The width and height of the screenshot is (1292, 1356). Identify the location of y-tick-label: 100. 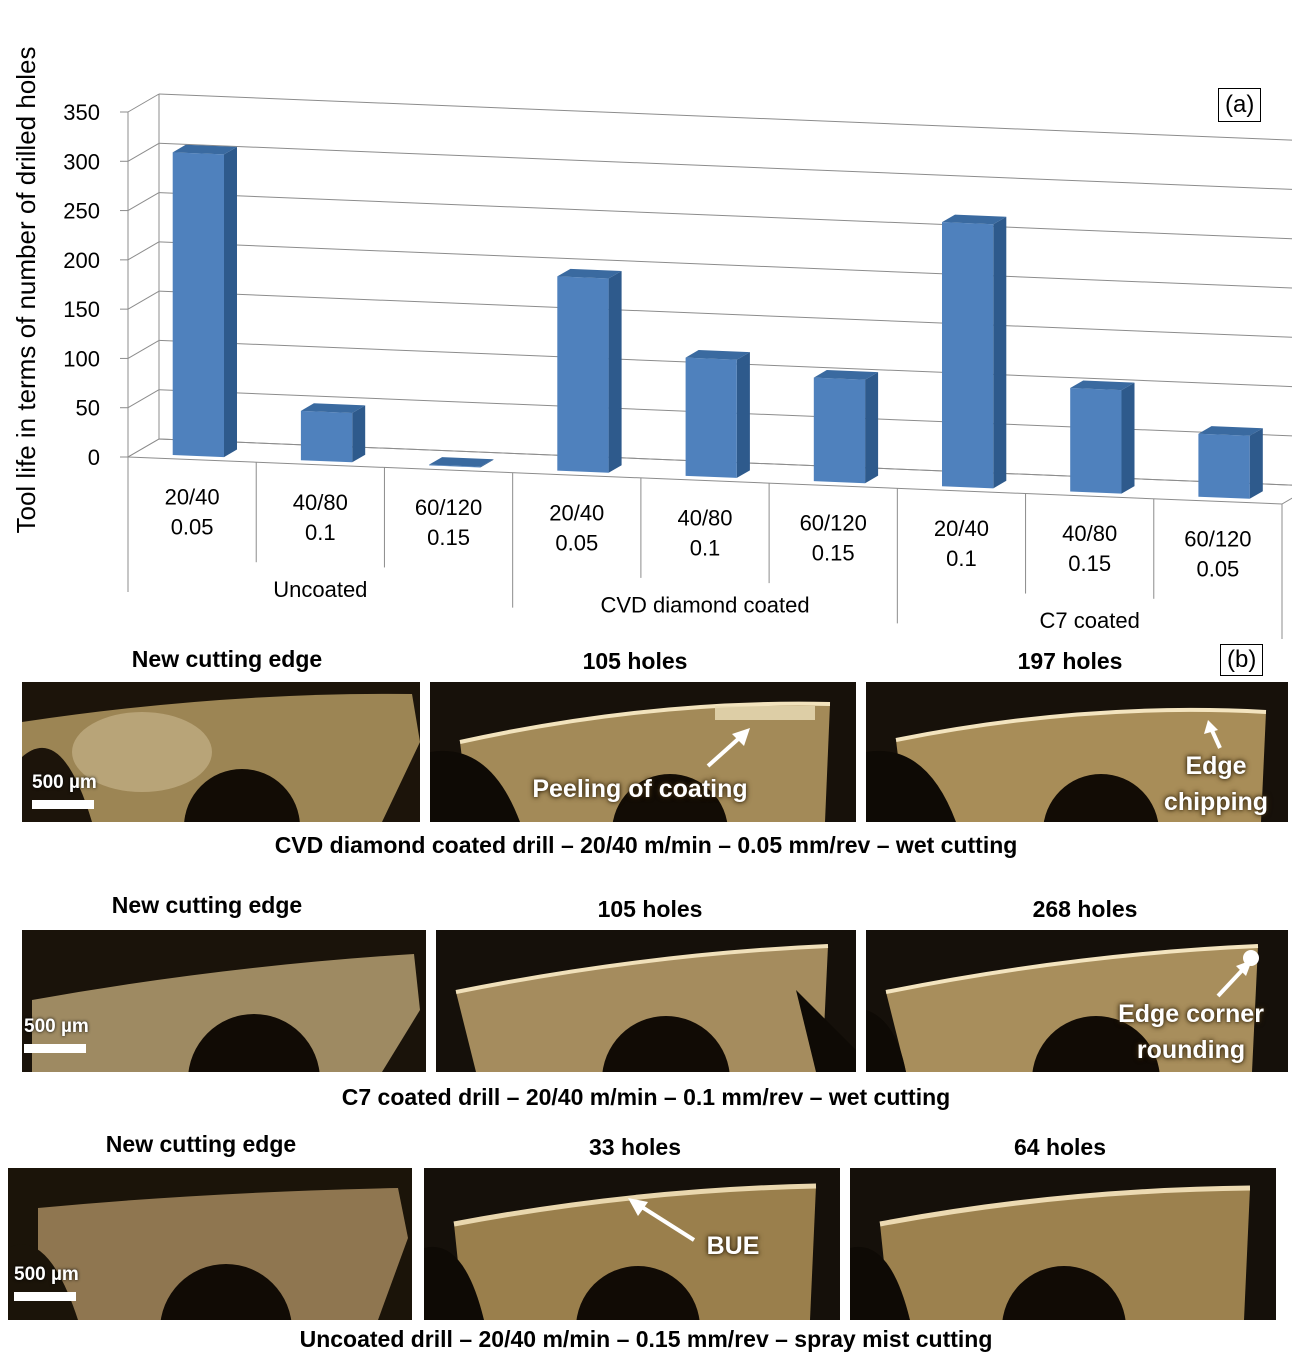
(81, 358).